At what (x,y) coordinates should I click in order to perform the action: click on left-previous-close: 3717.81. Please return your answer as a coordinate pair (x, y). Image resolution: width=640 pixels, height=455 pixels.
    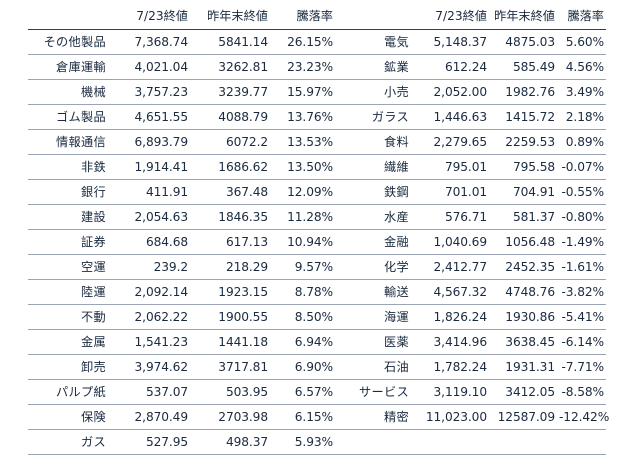
    Looking at the image, I should click on (230, 367).